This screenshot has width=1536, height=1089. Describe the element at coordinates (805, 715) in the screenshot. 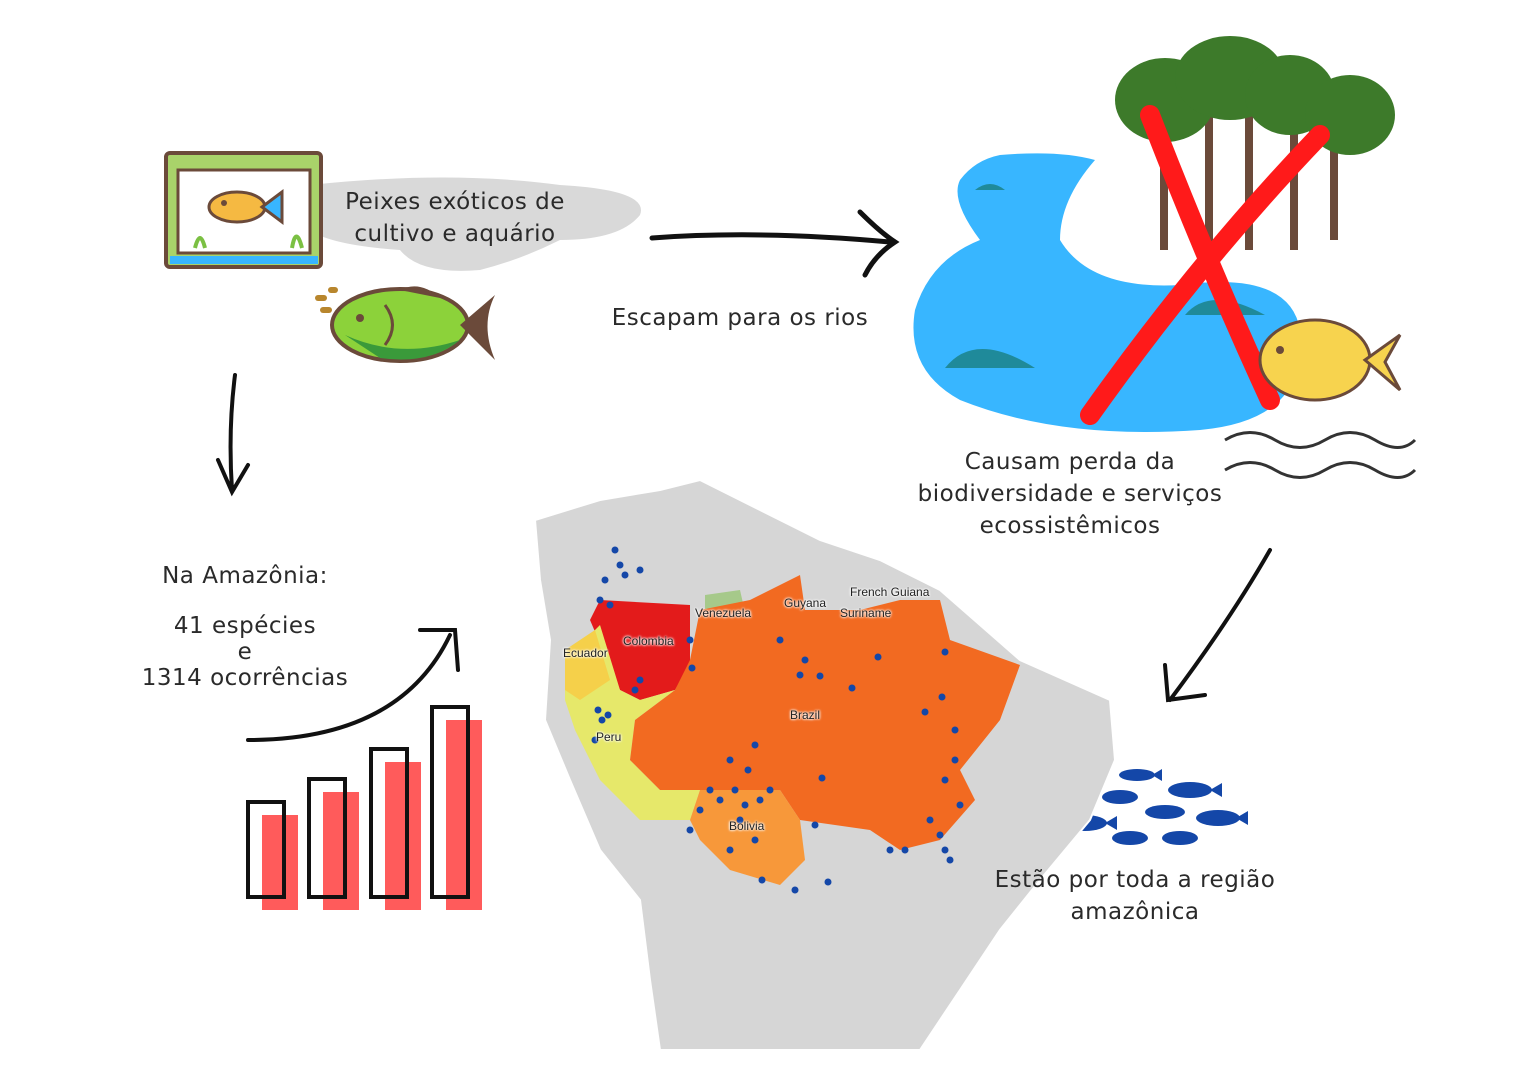

I see `map-label-brazil: Brazil` at that location.